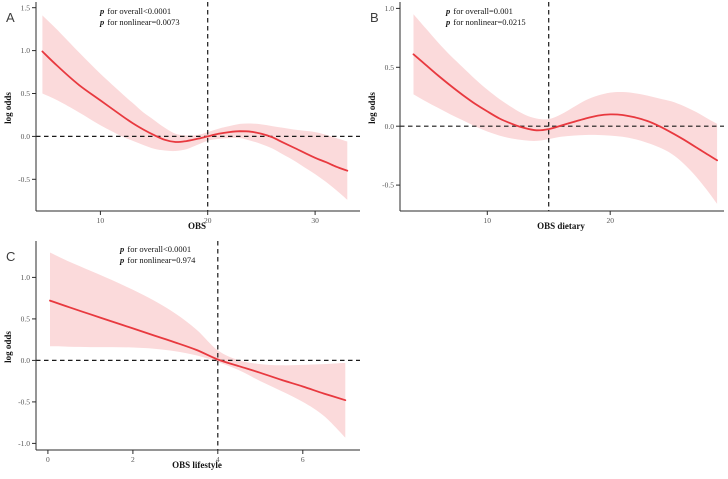 This screenshot has height=479, width=728. What do you see at coordinates (315, 220) in the screenshot?
I see `x-tick-label: 30` at bounding box center [315, 220].